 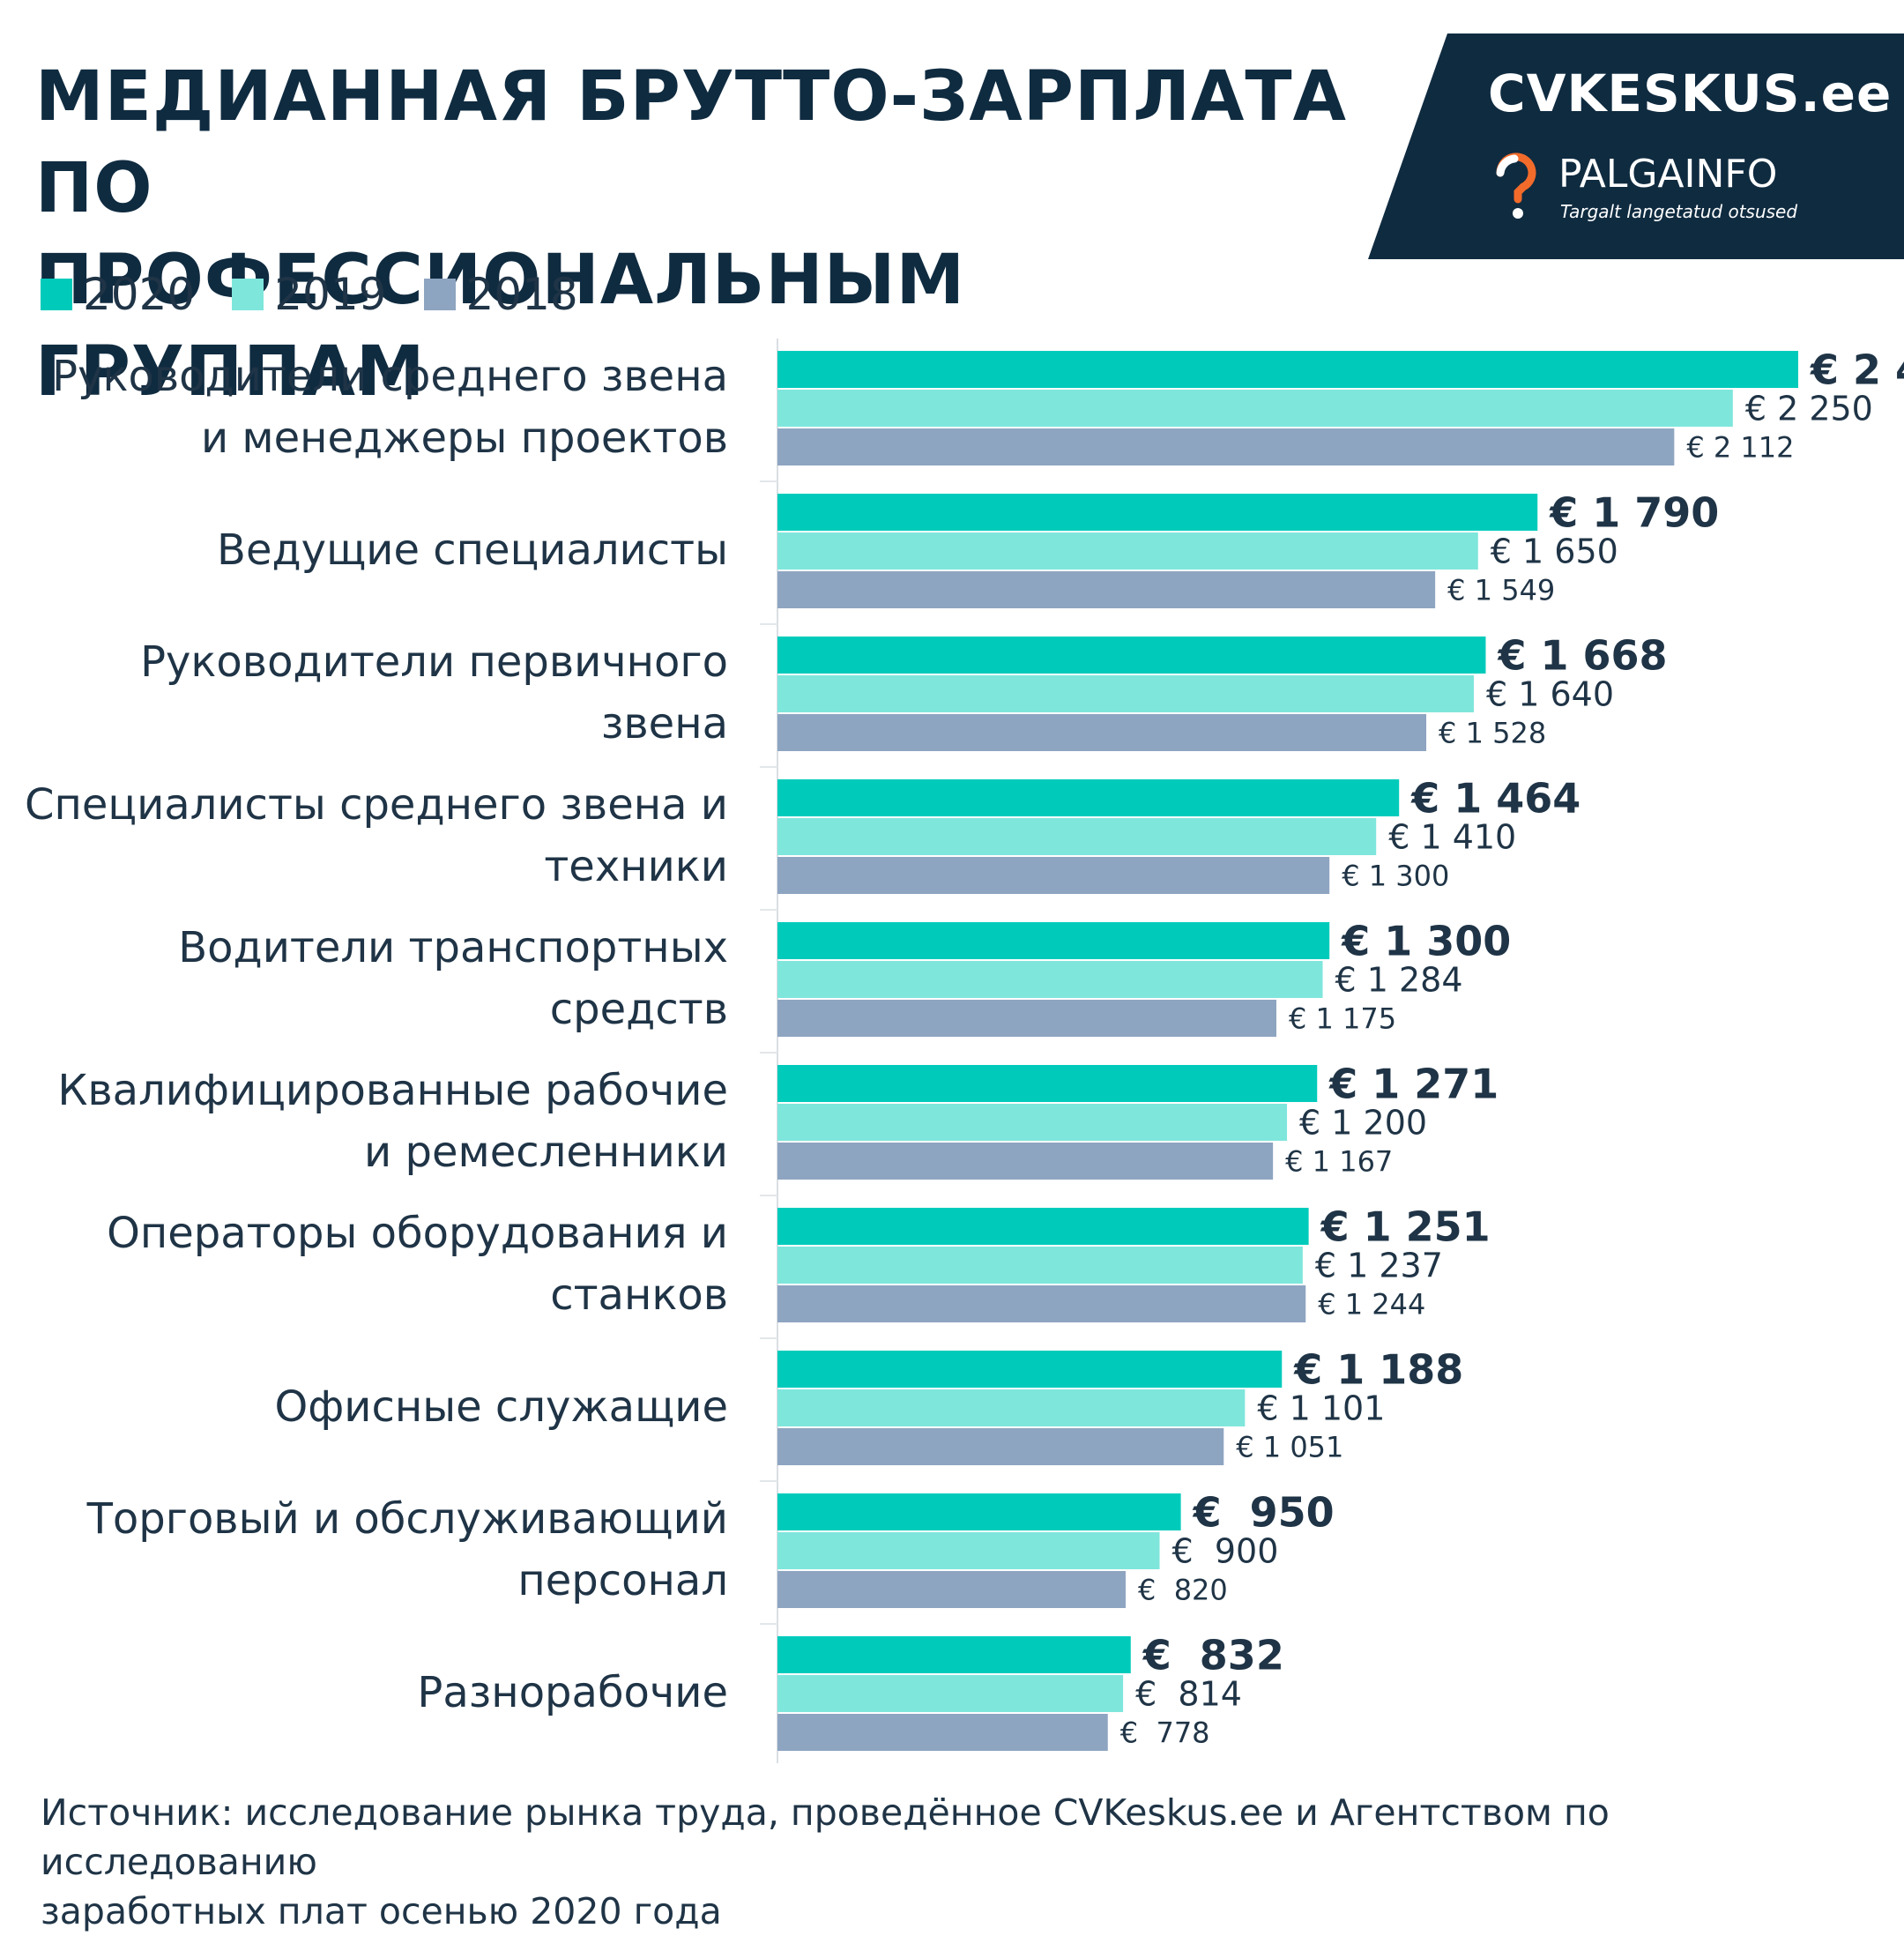 I want to click on legend-label-2019: 2019, so click(x=330, y=294).